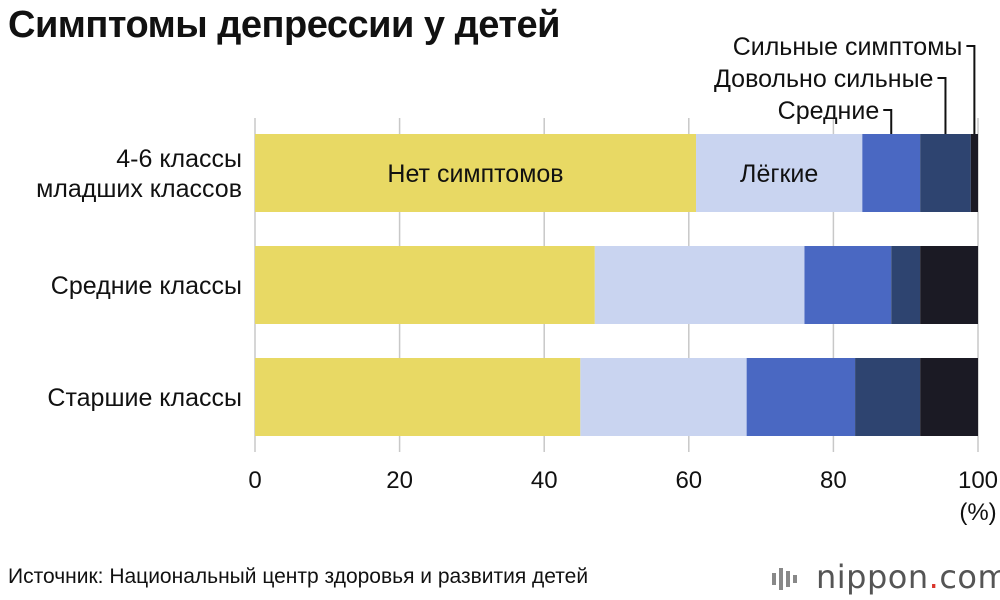 The height and width of the screenshot is (600, 1000). Describe the element at coordinates (284, 25) in the screenshot. I see `chart-title: Симптомы депрессии у детей` at that location.